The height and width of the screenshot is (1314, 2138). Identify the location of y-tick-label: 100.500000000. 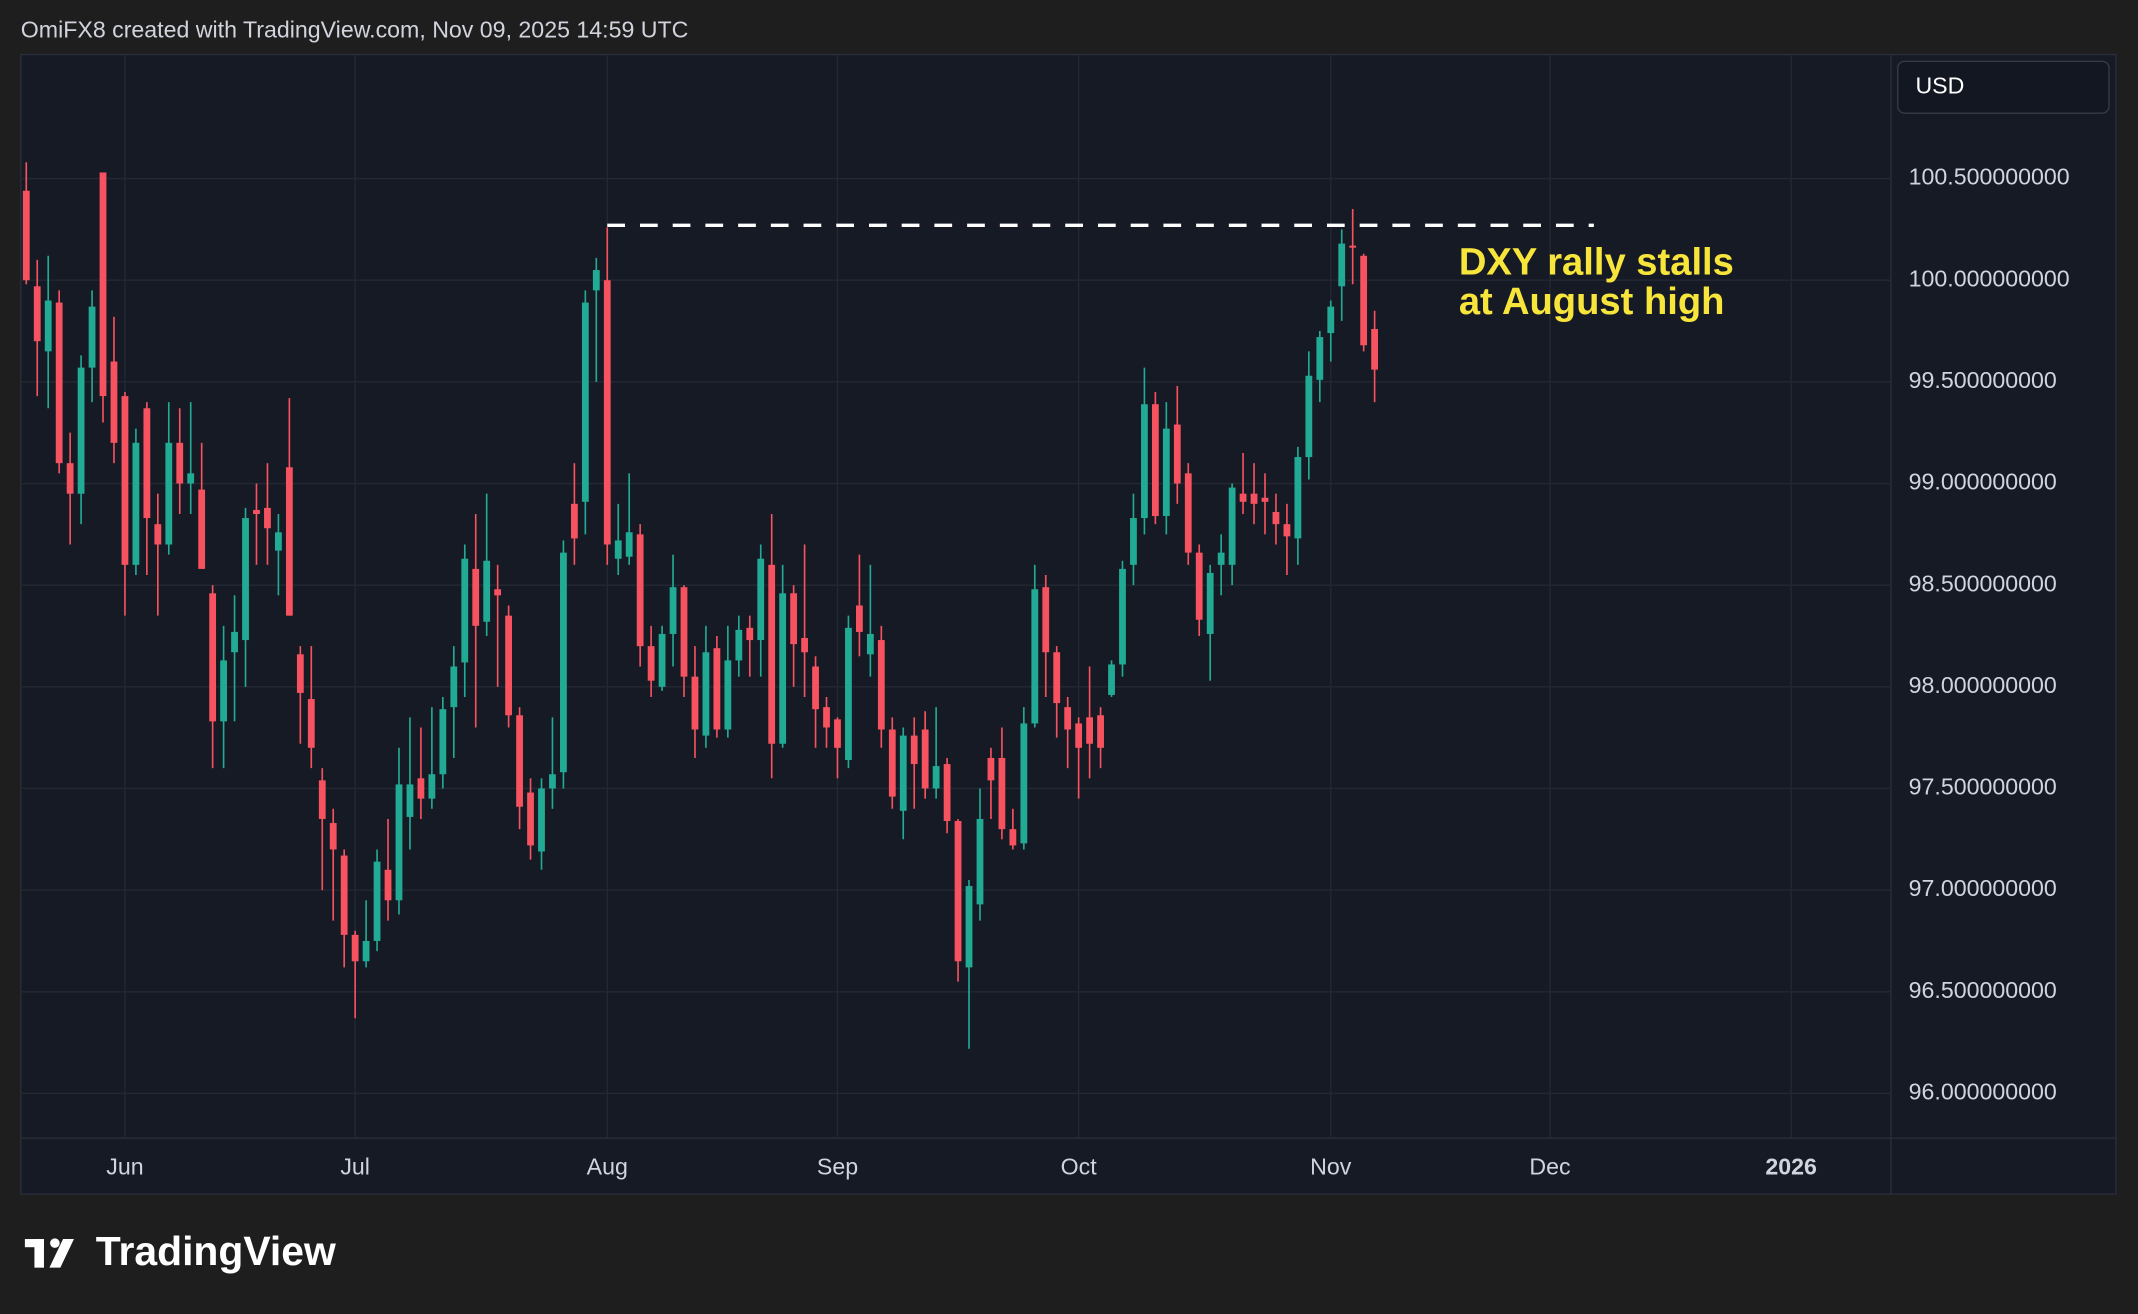
(1989, 177).